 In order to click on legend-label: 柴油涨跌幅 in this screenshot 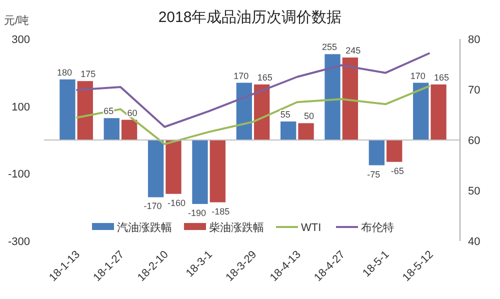, I will do `click(236, 227)`.